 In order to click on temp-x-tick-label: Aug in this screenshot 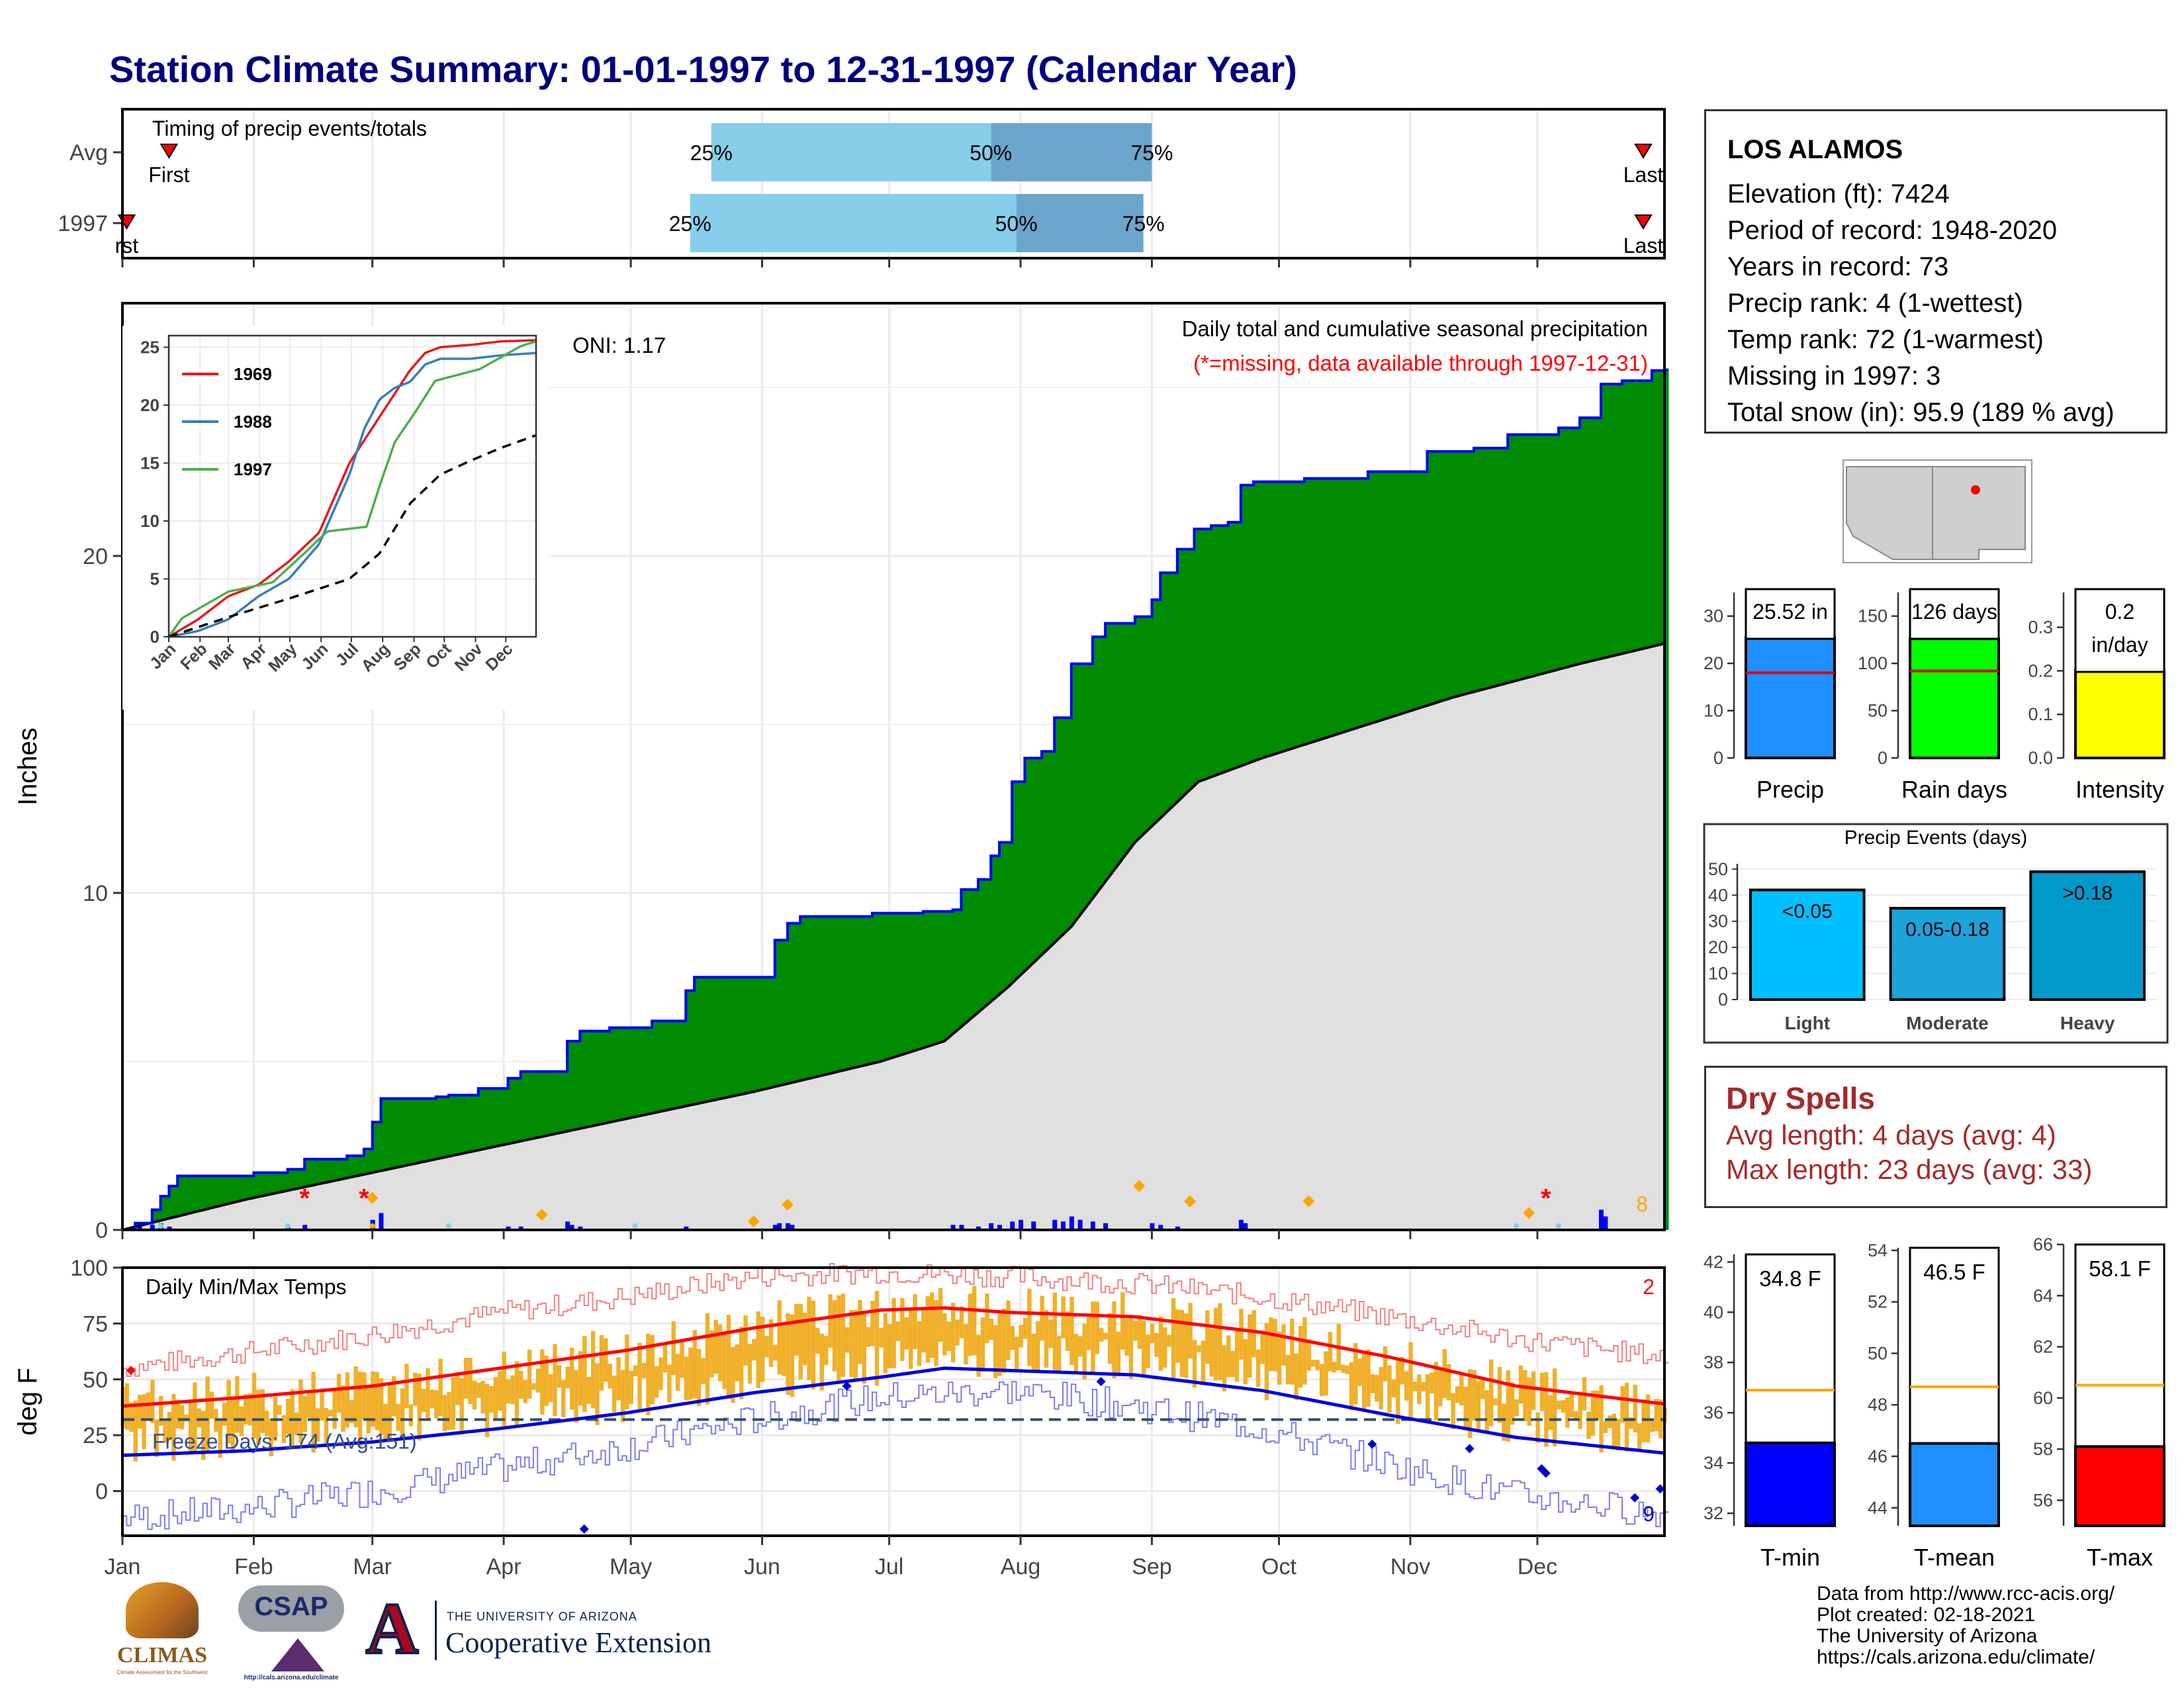, I will do `click(1021, 1566)`.